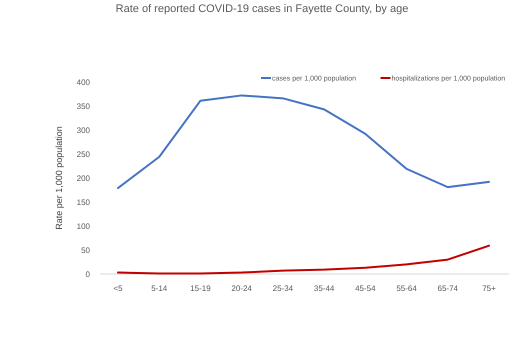  Describe the element at coordinates (241, 288) in the screenshot. I see `x-tick-label: 20-24` at that location.